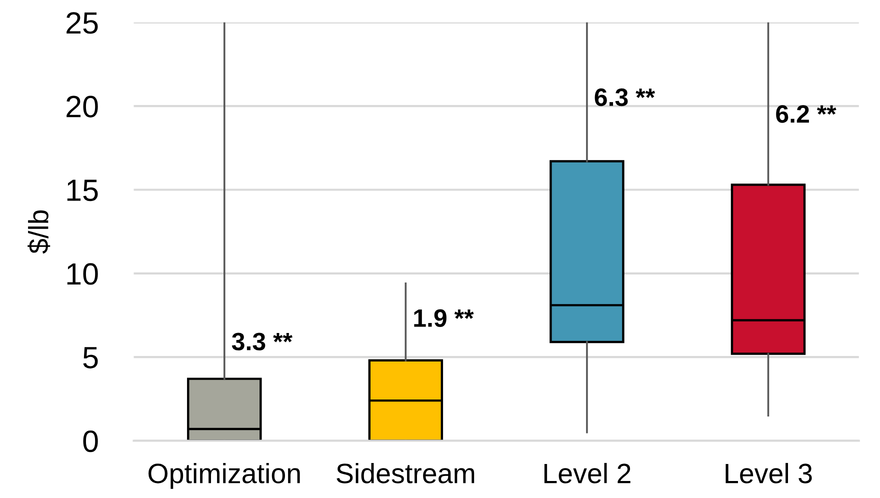  Describe the element at coordinates (444, 318) in the screenshot. I see `annotation: 1.9 **` at that location.